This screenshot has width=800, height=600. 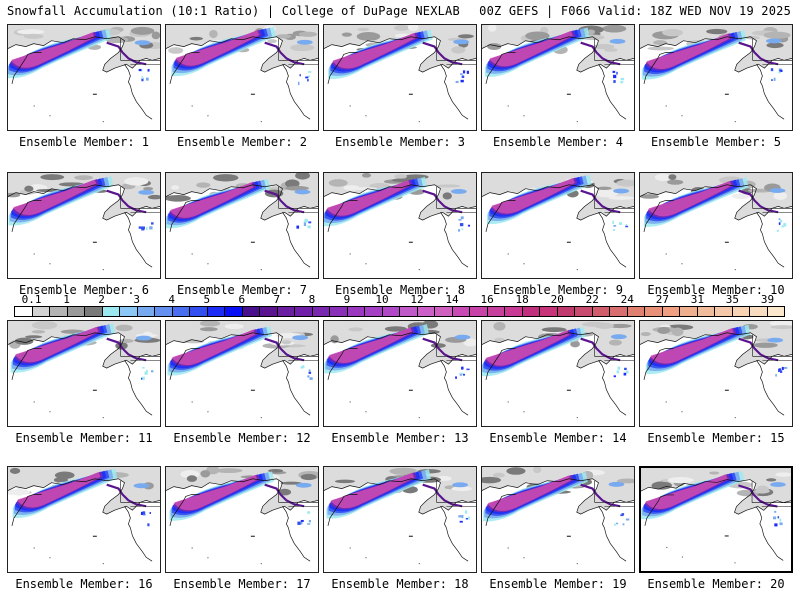 I want to click on colorbar-tick-label: 27, so click(x=662, y=299).